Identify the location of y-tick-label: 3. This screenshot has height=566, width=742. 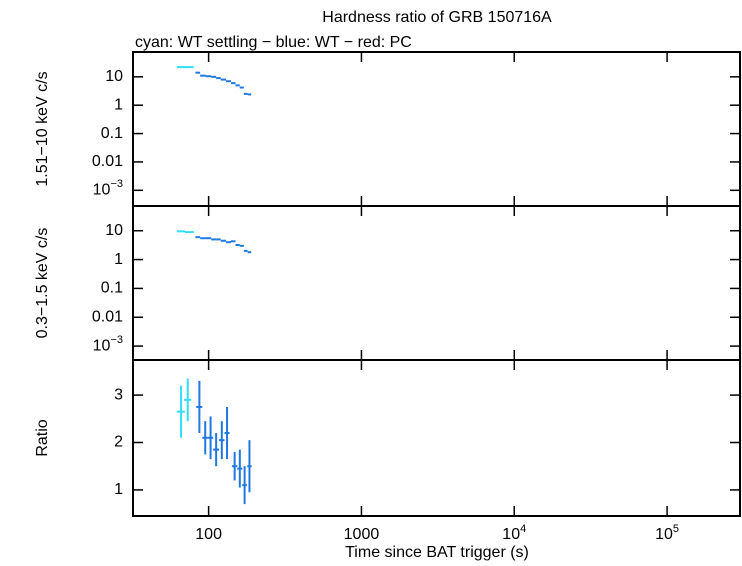
(118, 394).